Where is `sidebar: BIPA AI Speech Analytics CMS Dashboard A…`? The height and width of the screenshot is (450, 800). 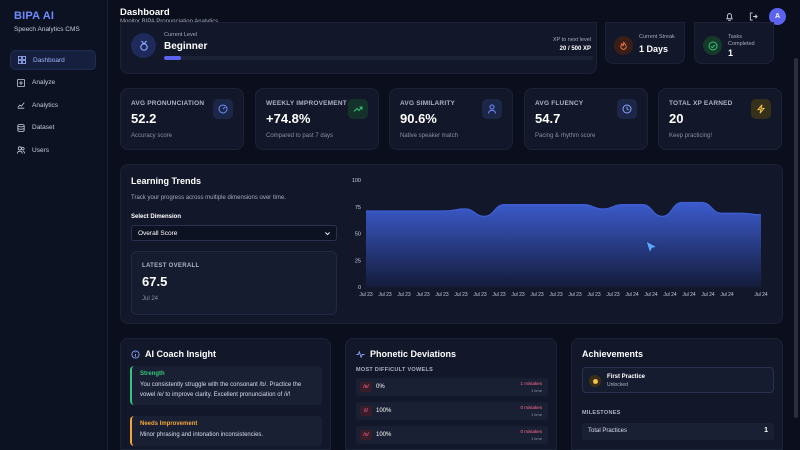
sidebar: BIPA AI Speech Analytics CMS Dashboard A… is located at coordinates (54, 225).